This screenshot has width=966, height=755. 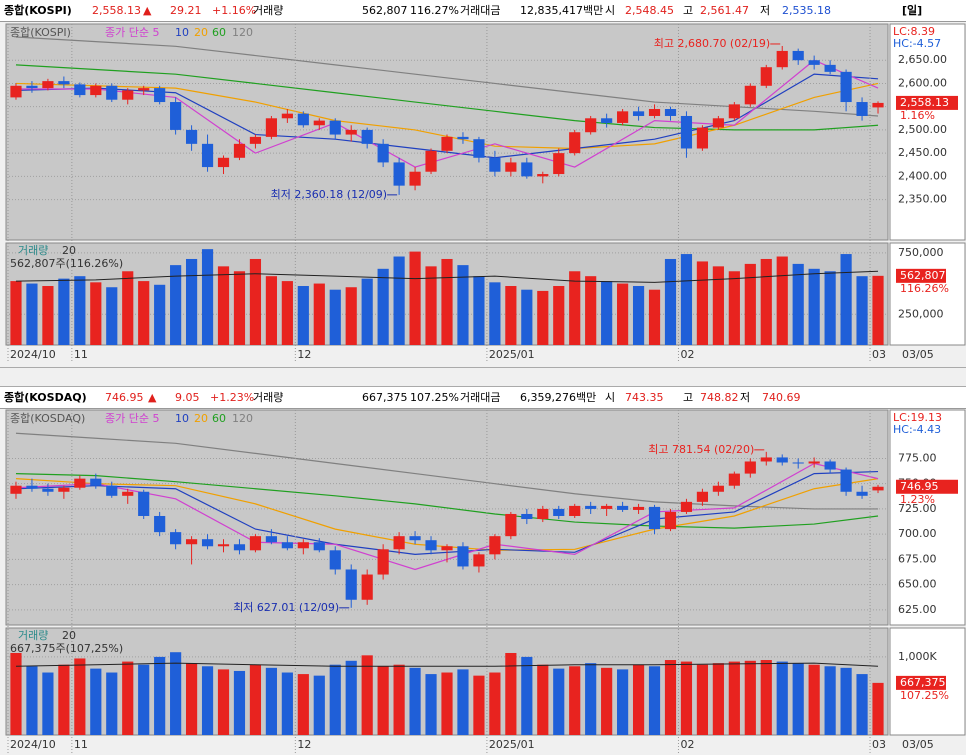 I want to click on legend-name: 종합(KOSPI), so click(x=40, y=32).